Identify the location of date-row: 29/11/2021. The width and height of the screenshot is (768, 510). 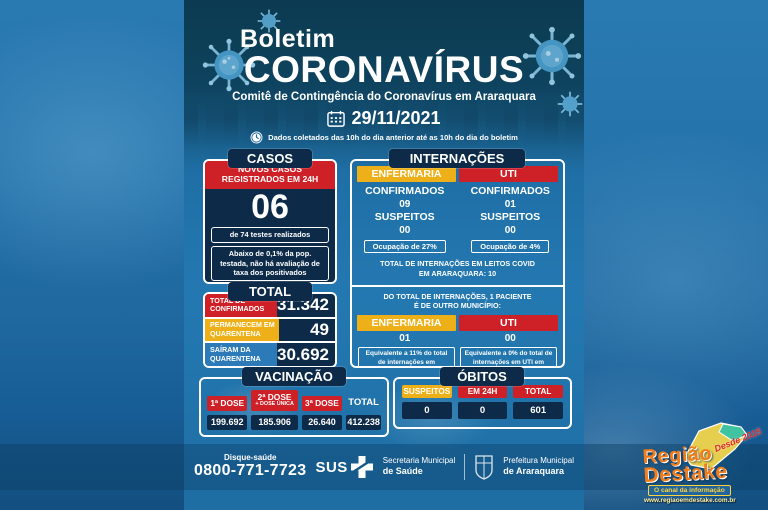
(384, 118).